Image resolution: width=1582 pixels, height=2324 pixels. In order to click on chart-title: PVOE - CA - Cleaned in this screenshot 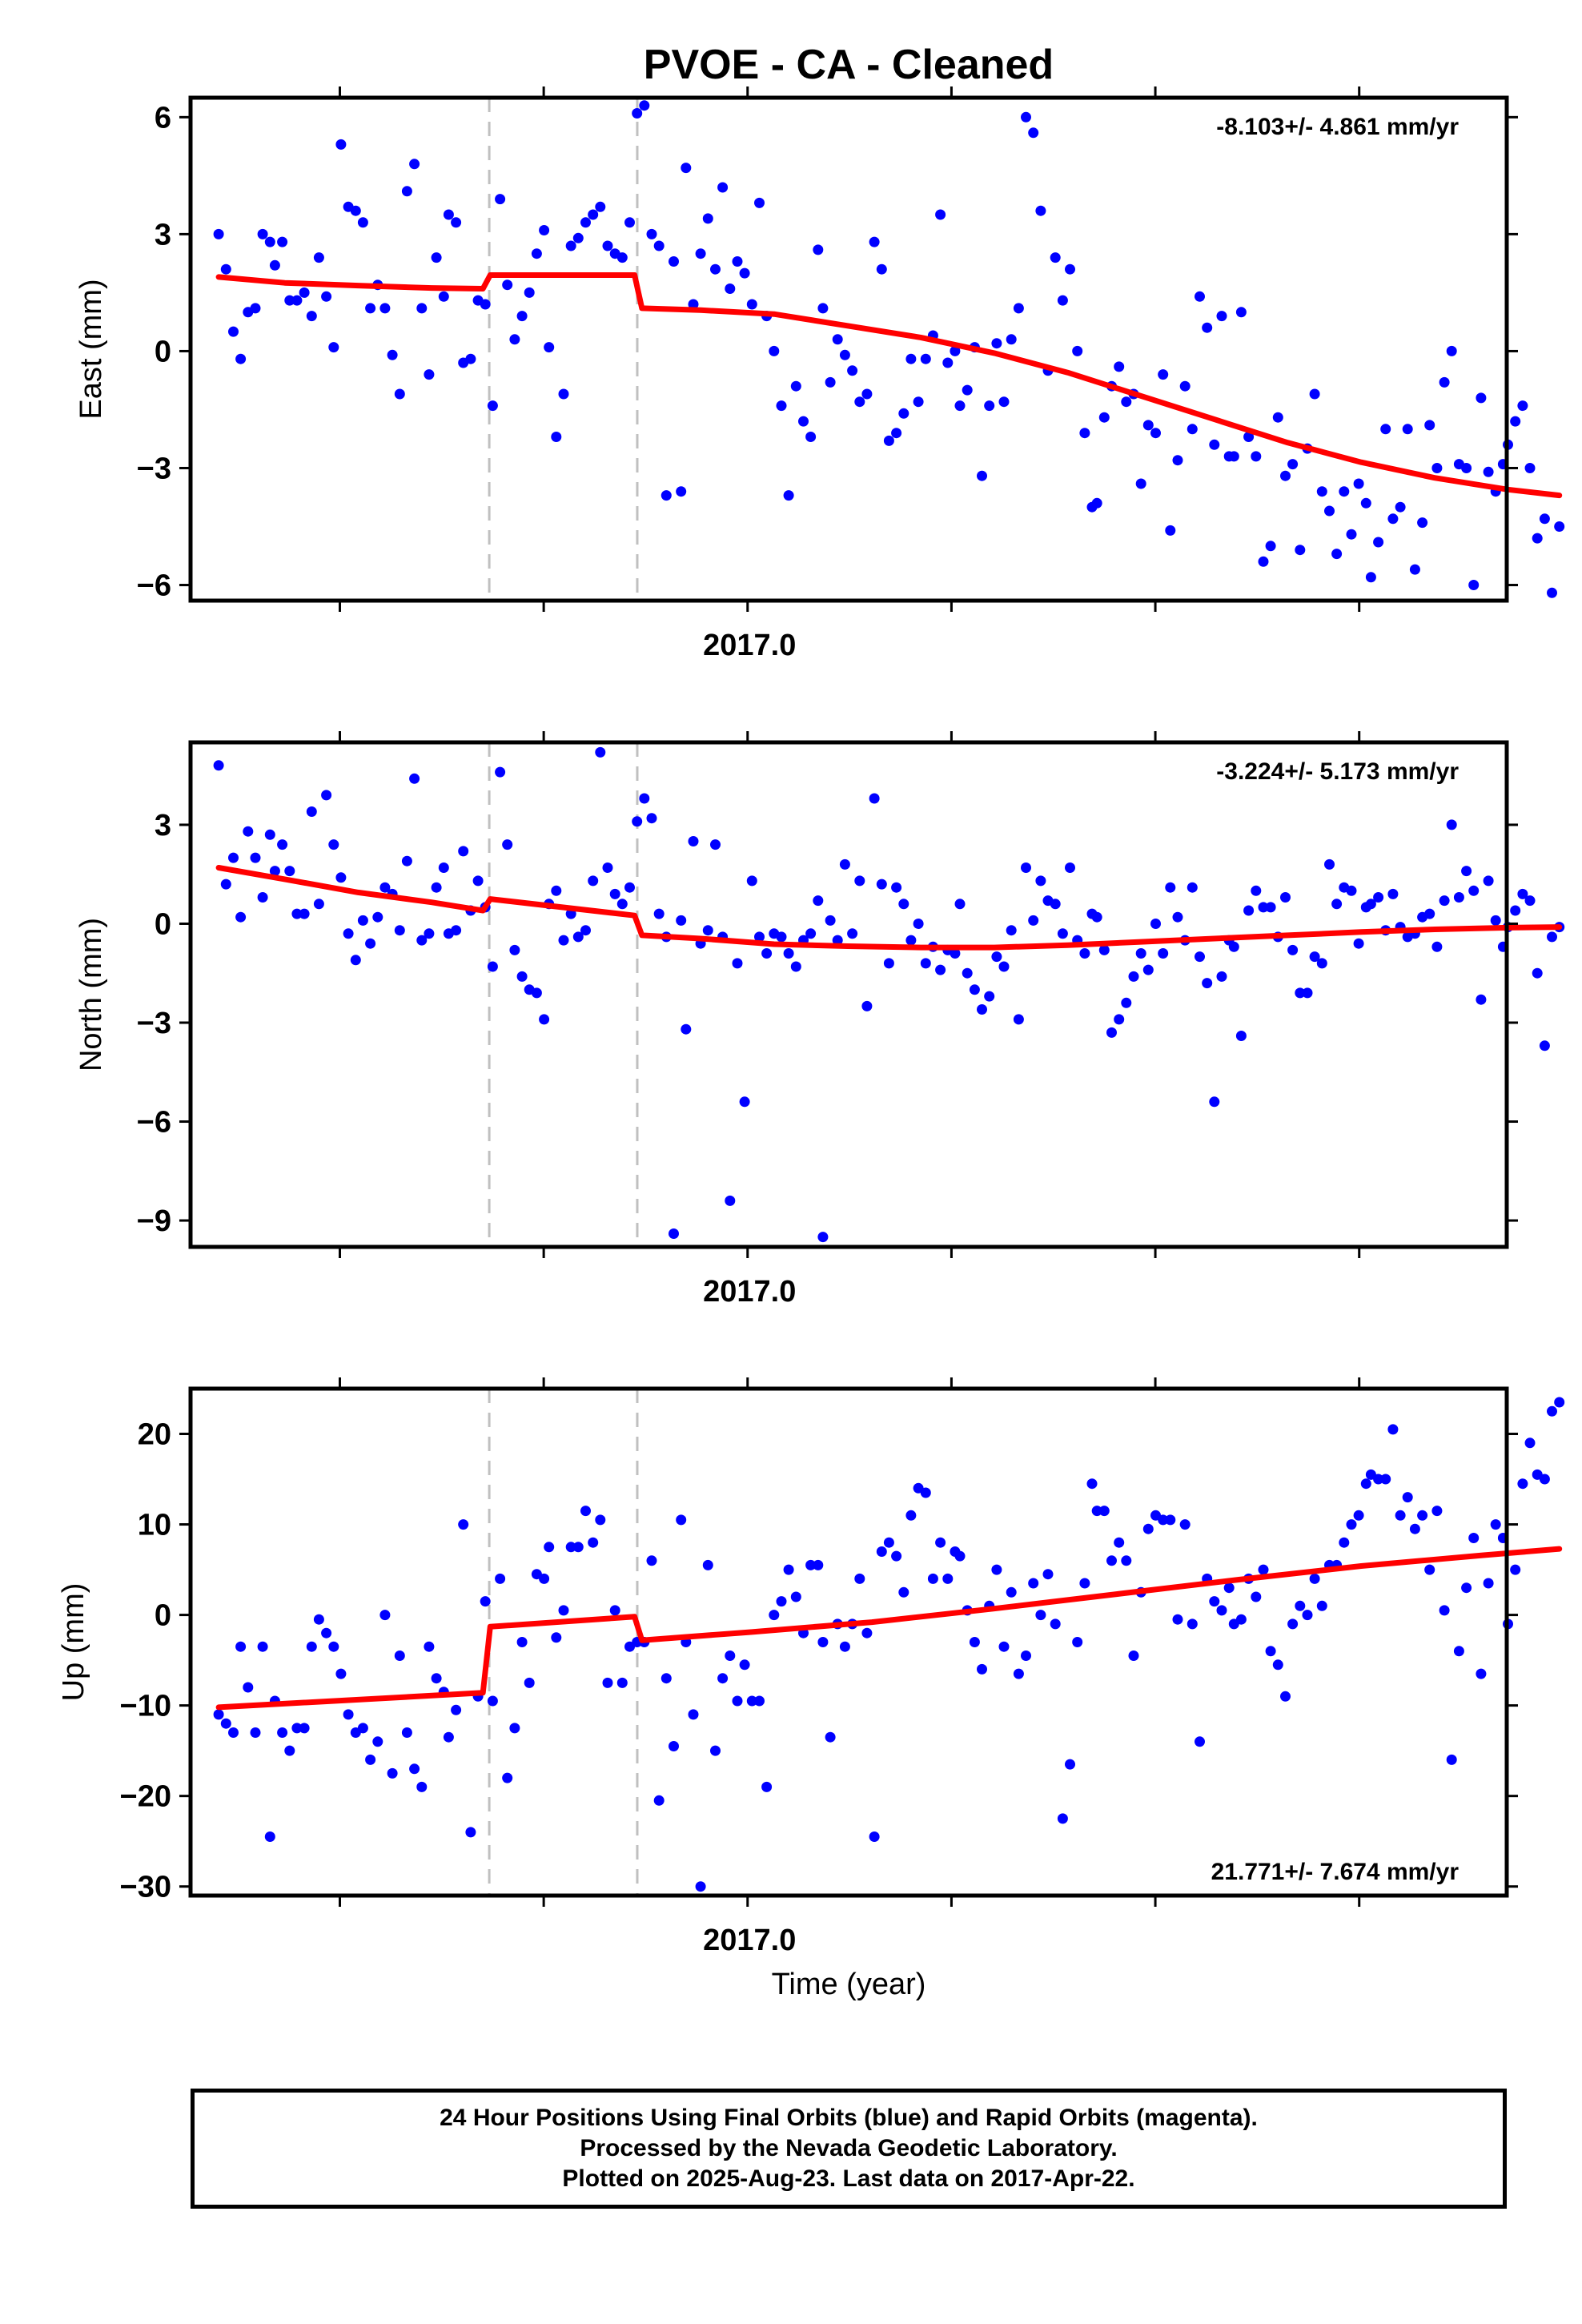, I will do `click(849, 65)`.